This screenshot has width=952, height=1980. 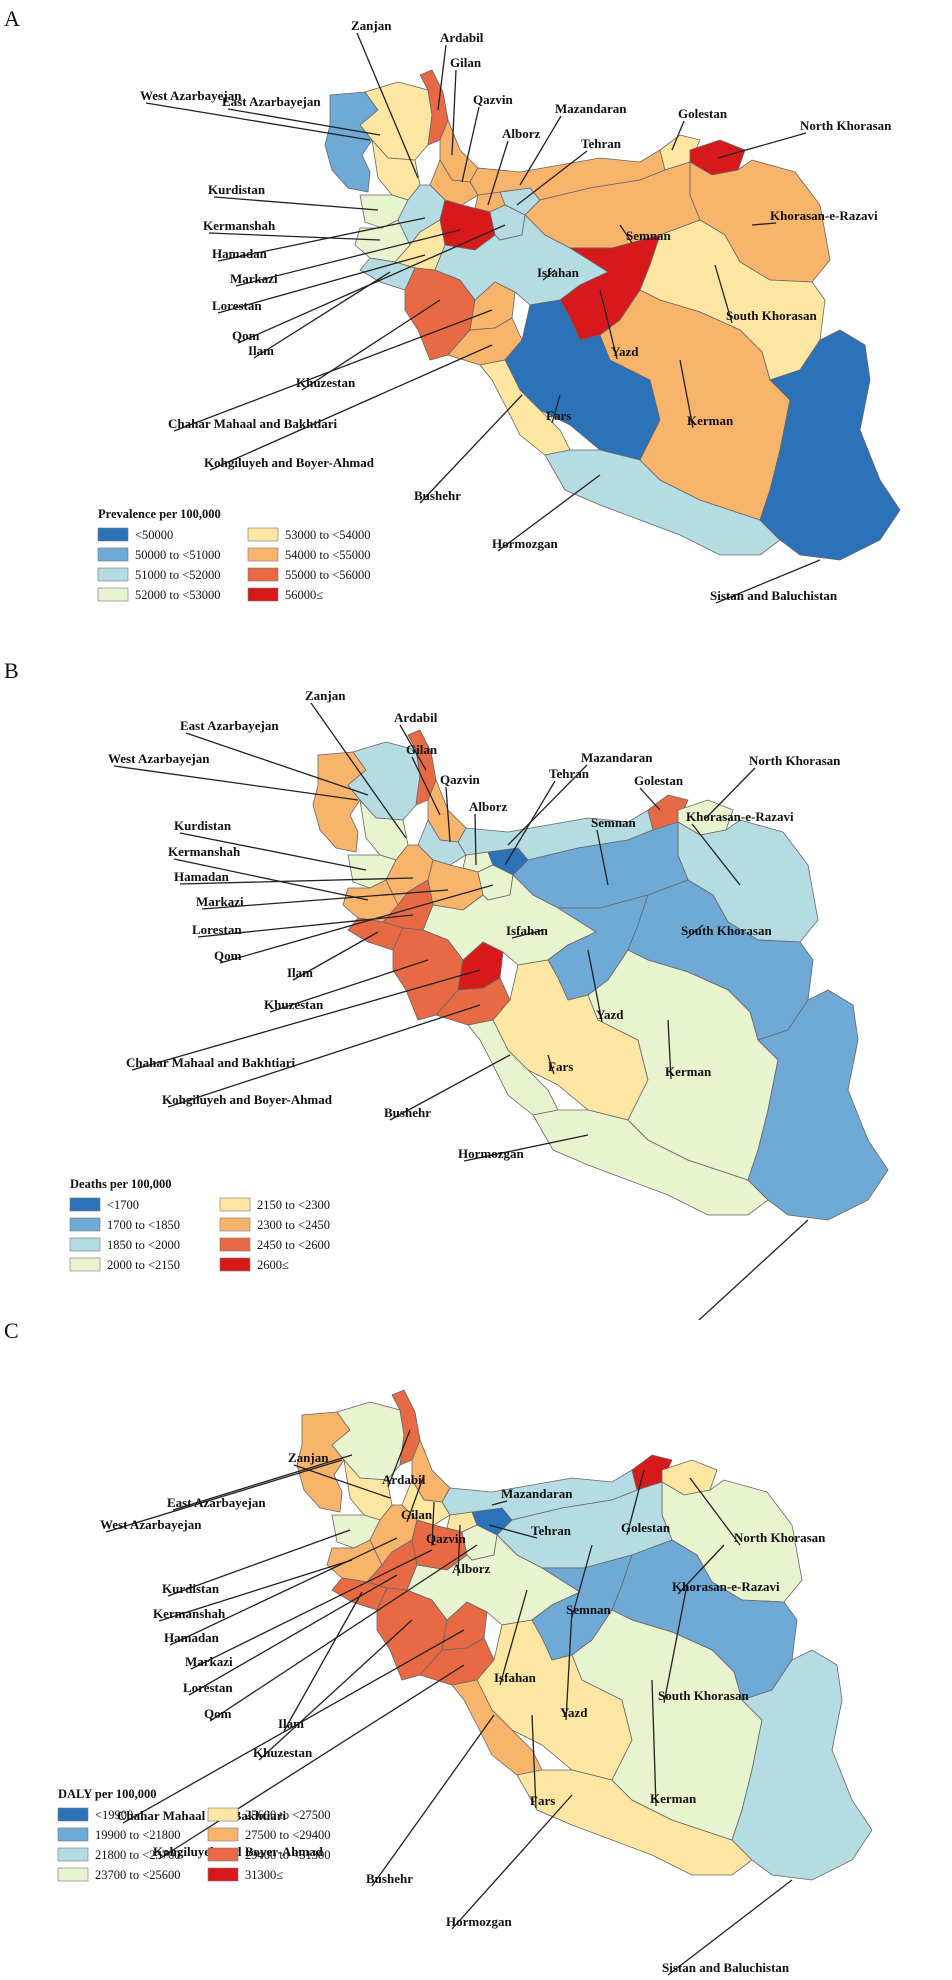 What do you see at coordinates (159, 758) in the screenshot?
I see `label-west-azarbayejan: West Azarbayejan` at bounding box center [159, 758].